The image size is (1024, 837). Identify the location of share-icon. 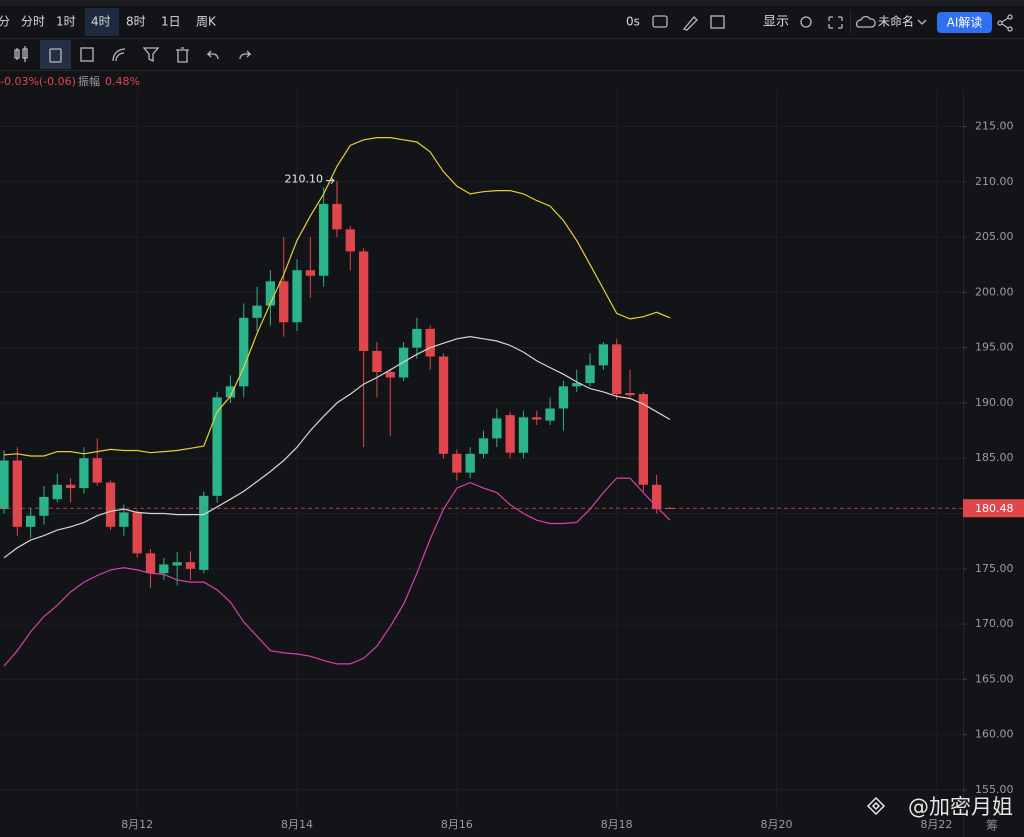
(1005, 23).